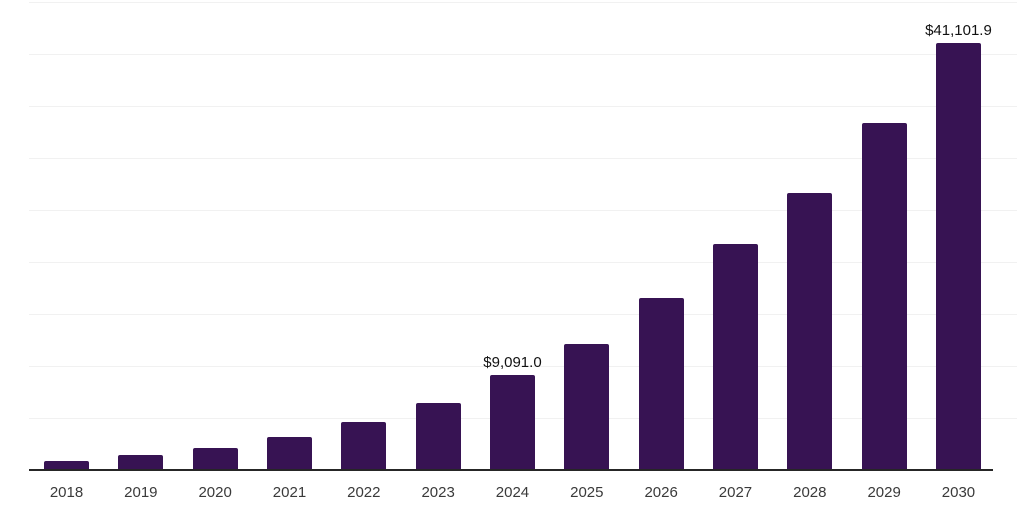 This screenshot has height=512, width=1024. Describe the element at coordinates (661, 384) in the screenshot. I see `bar-2026` at that location.